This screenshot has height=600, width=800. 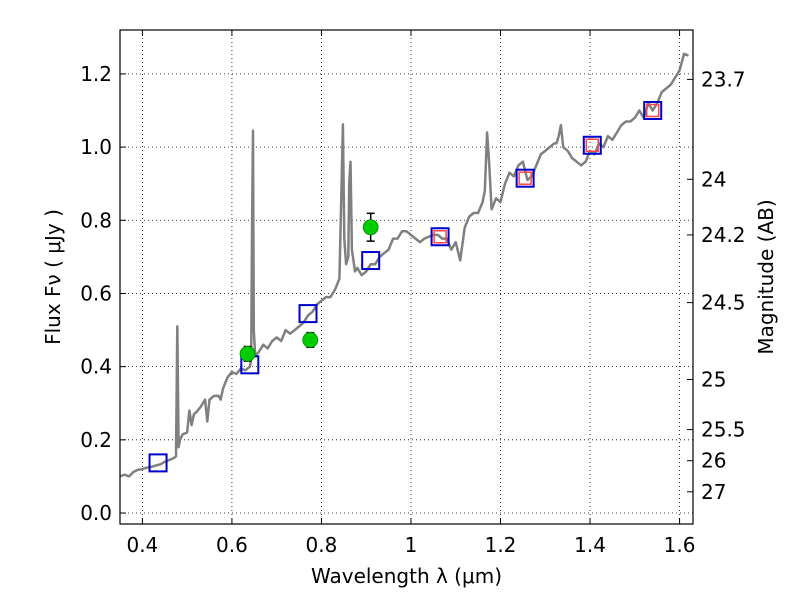 I want to click on right-tick-label: 25, so click(x=713, y=379).